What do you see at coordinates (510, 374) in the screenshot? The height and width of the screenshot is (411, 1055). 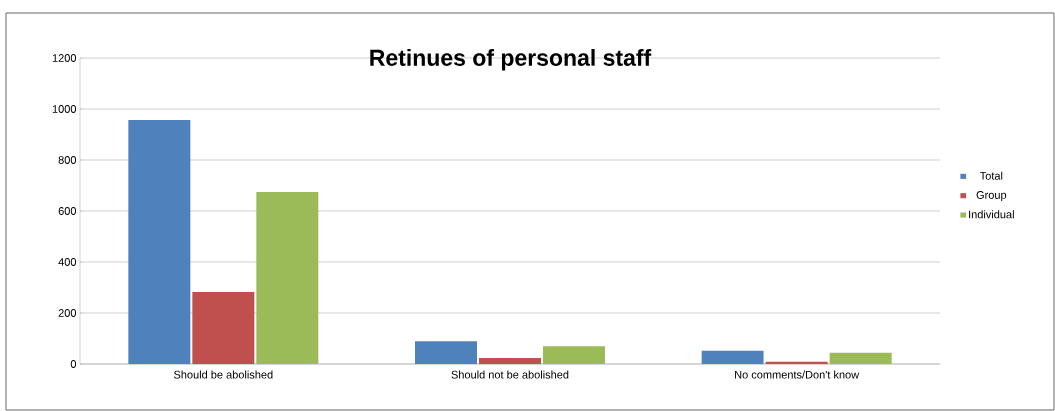 I see `x-tick-label: Should not be abolished` at bounding box center [510, 374].